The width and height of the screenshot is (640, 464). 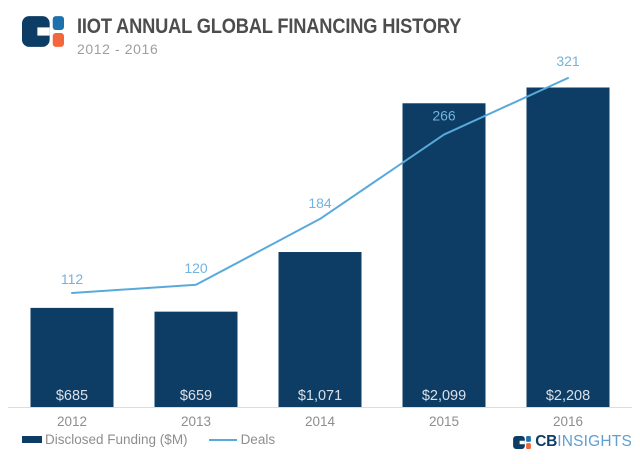 I want to click on logo-c-notch, so click(x=43, y=31).